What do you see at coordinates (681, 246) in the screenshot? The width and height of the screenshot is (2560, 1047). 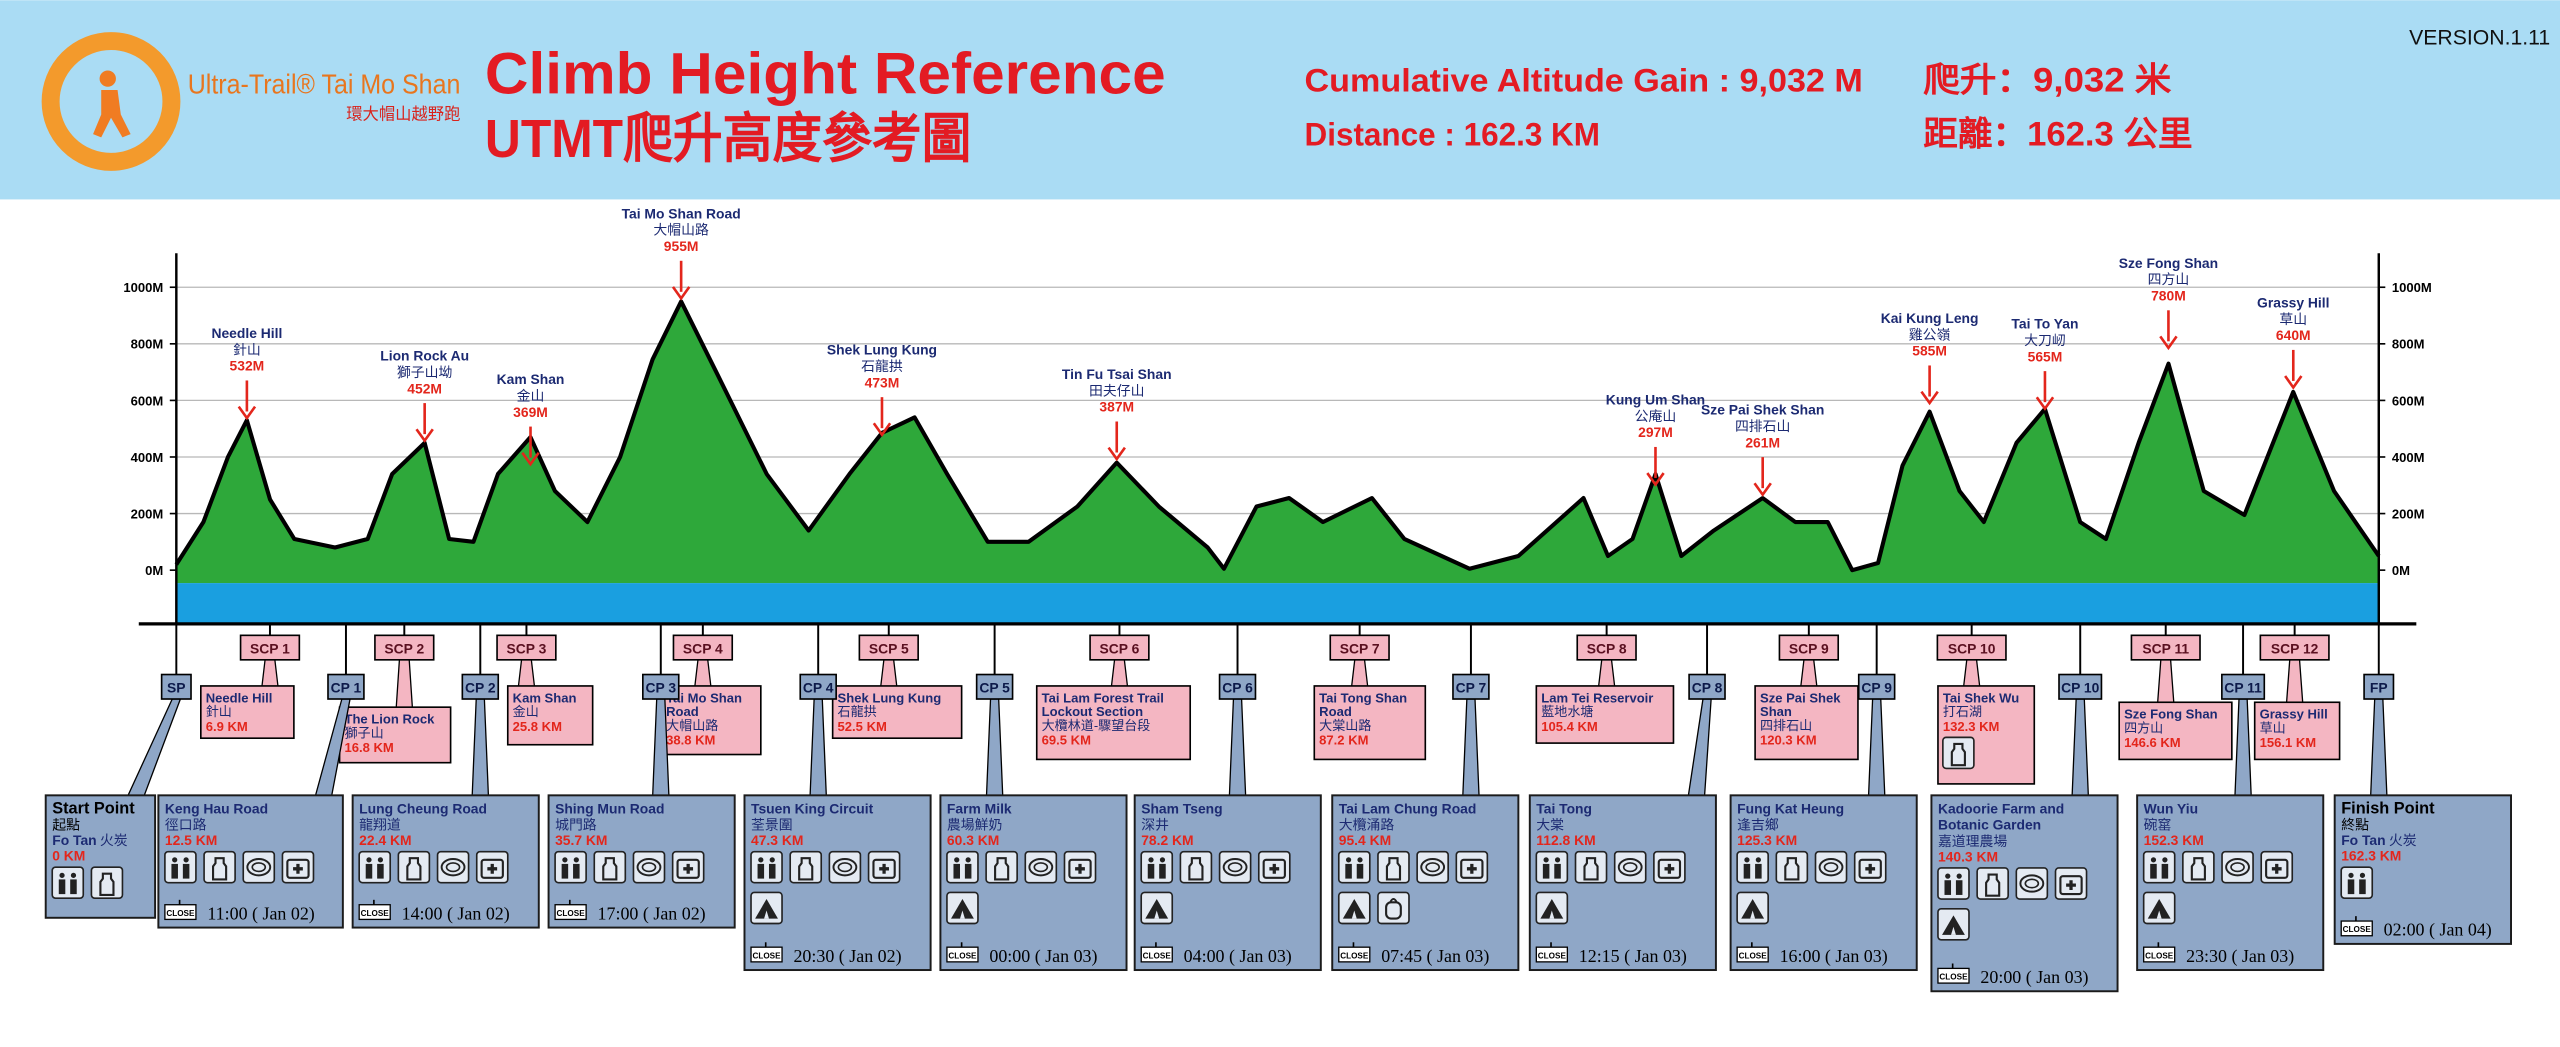 I see `peak-altitude: 955M` at bounding box center [681, 246].